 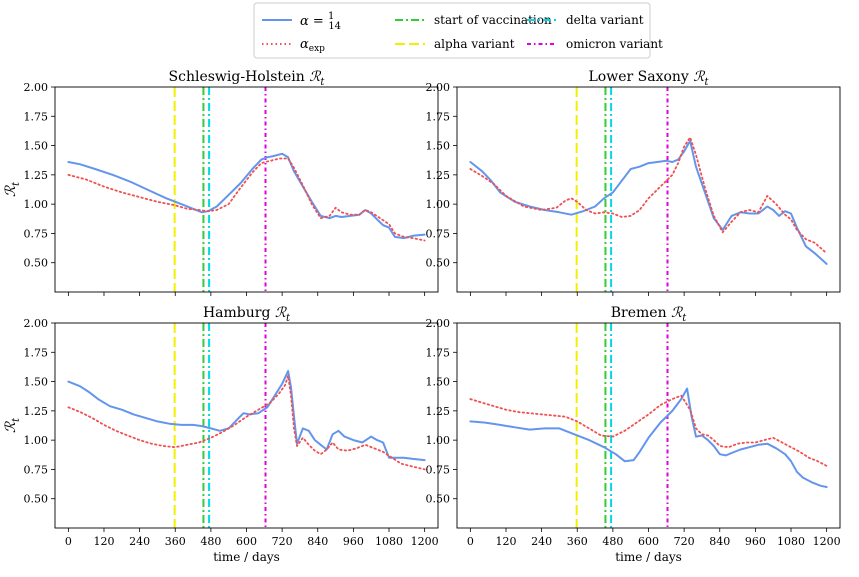 What do you see at coordinates (247, 78) in the screenshot?
I see `panel-title: Schleswig-Holstein ℛt` at bounding box center [247, 78].